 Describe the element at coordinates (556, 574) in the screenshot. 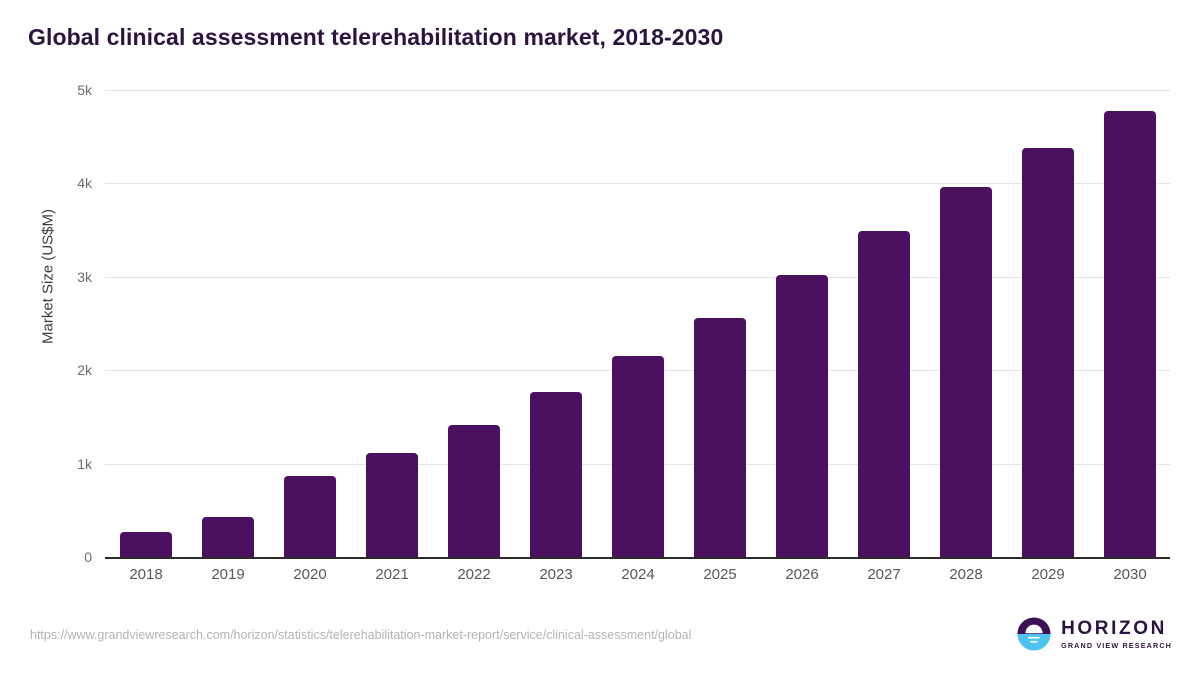

I see `x-axis-tick-label: 2023` at that location.